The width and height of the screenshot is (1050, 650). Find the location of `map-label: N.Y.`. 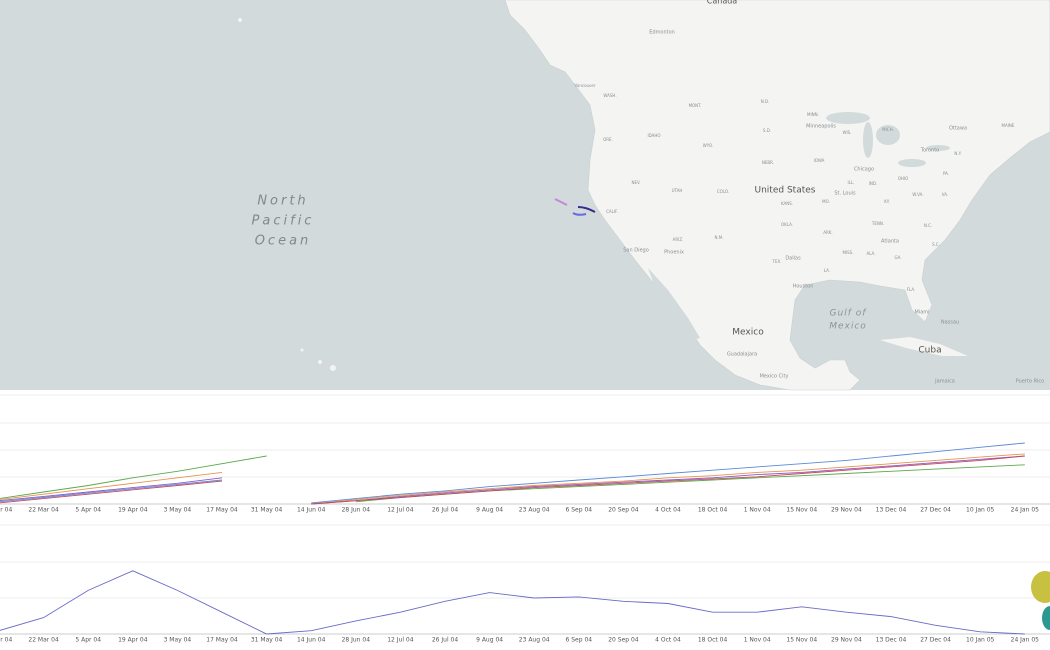

map-label: N.Y. is located at coordinates (957, 153).